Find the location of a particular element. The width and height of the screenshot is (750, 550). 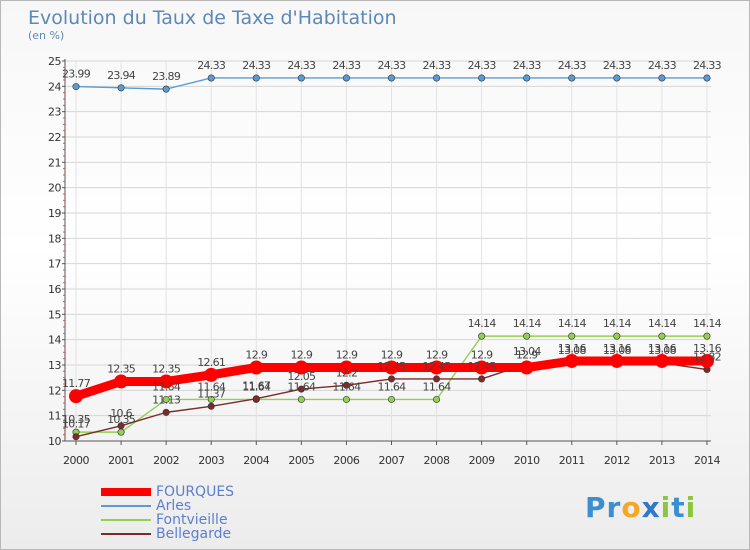

y-tick-label: 18 is located at coordinates (54, 238).